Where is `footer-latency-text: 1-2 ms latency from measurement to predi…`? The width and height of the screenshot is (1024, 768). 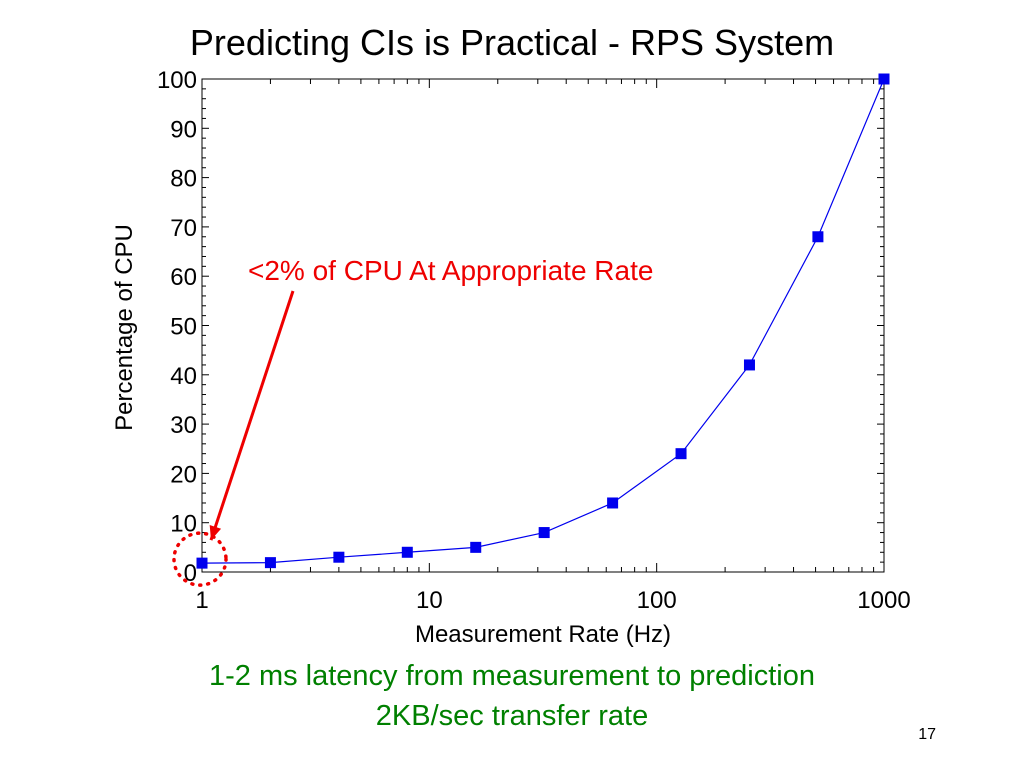
footer-latency-text: 1-2 ms latency from measurement to predi… is located at coordinates (512, 676).